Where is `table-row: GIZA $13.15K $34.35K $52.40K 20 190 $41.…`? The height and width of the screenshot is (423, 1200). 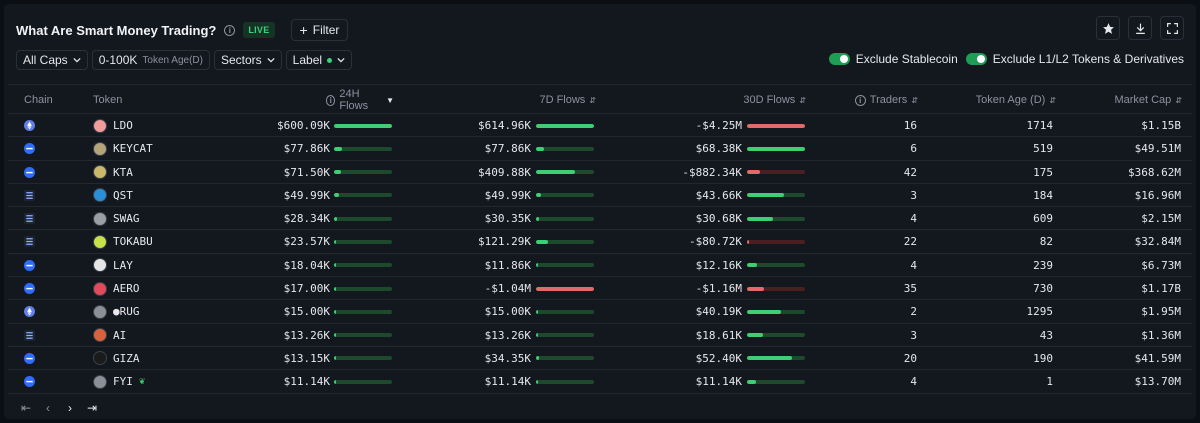
table-row: GIZA $13.15K $34.35K $52.40K 20 190 $41.… is located at coordinates (600, 359).